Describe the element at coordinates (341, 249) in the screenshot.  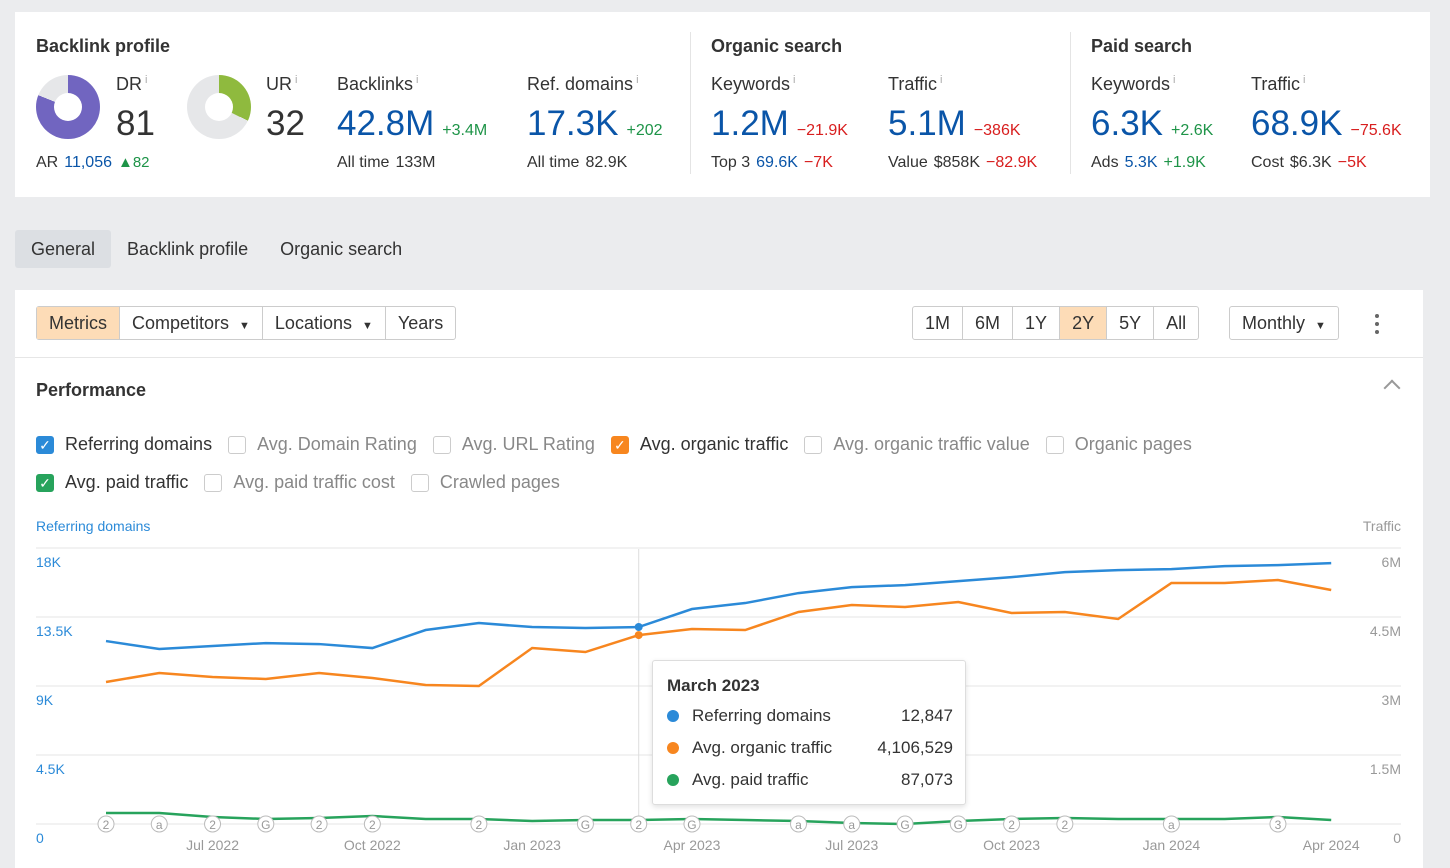
I see `tab-organic-search: Organic search` at that location.